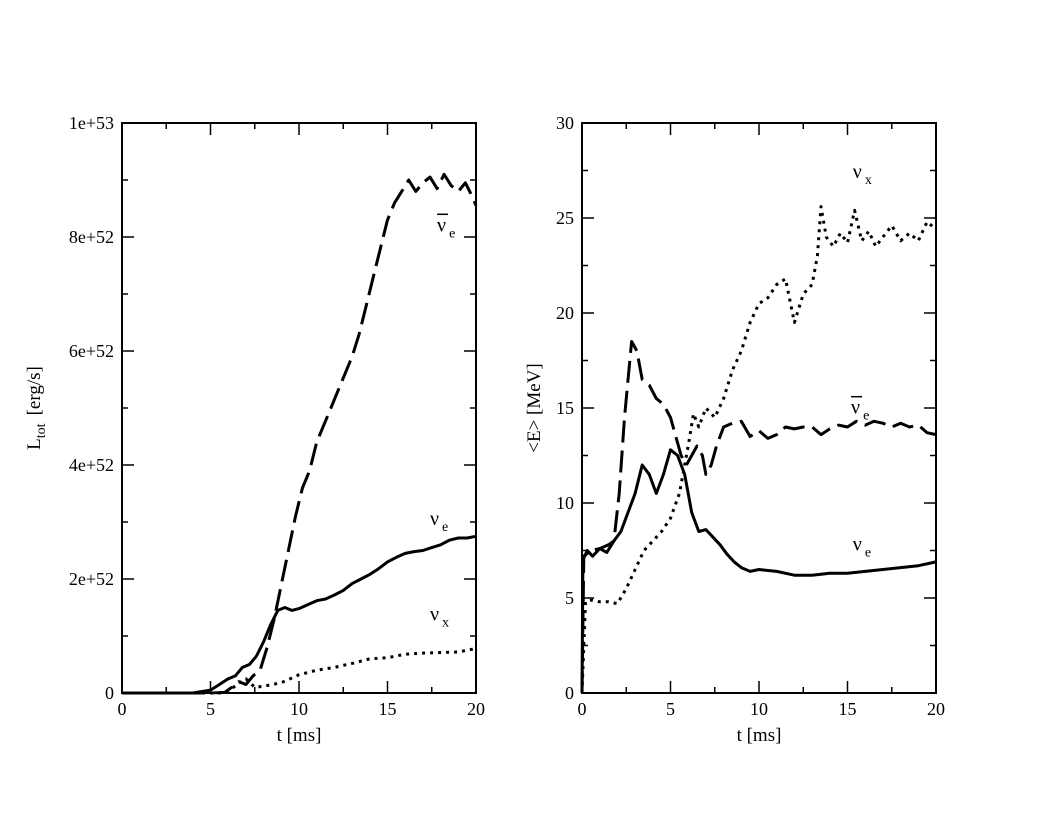  I want to click on y-tick-label: 5, so click(569, 598).